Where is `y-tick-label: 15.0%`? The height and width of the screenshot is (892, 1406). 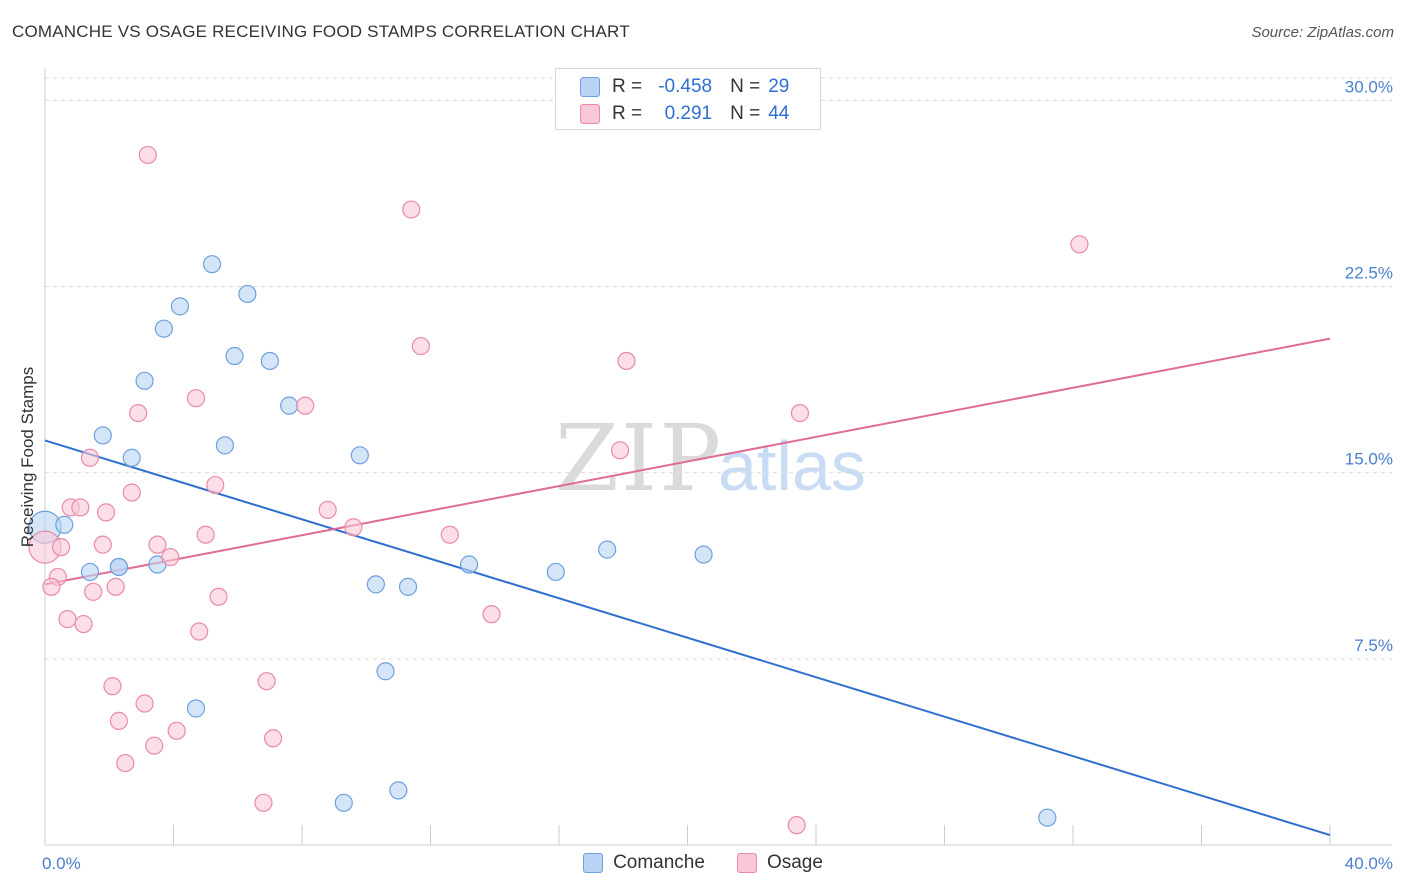
y-tick-label: 15.0% is located at coordinates (1369, 459).